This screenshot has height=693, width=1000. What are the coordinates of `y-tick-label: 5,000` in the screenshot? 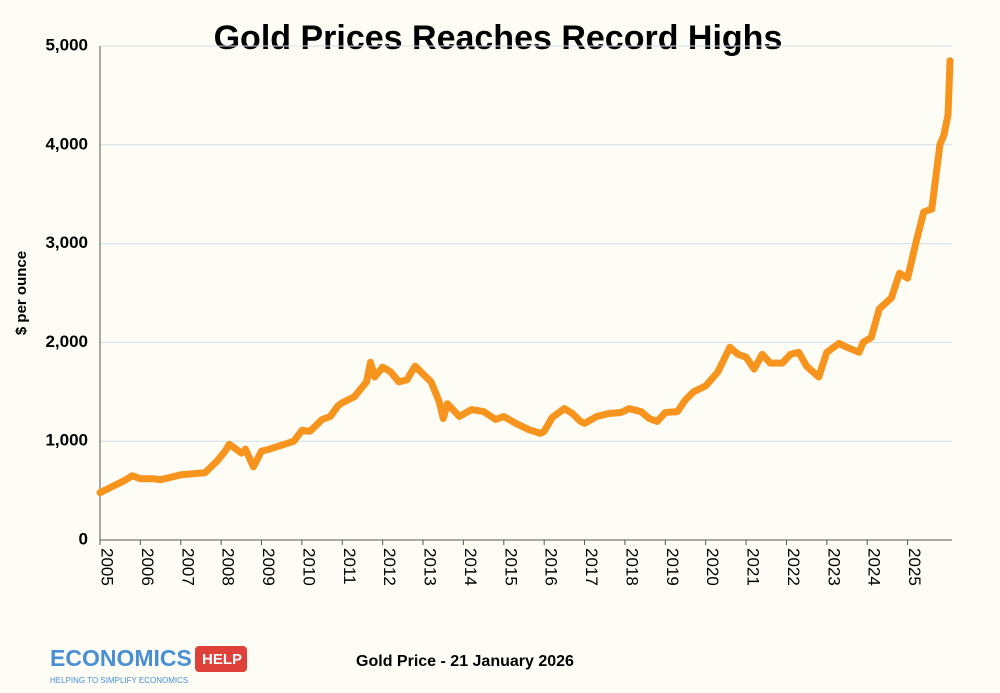 It's located at (66, 44).